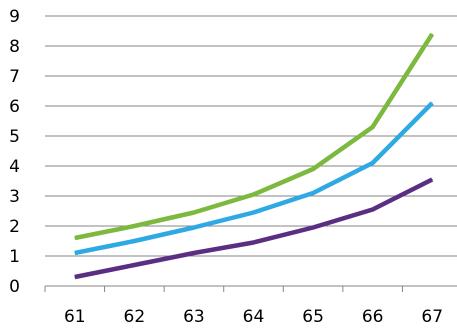 This screenshot has width=457, height=329. Describe the element at coordinates (14, 137) in the screenshot. I see `y-tick-label-5: 5` at that location.